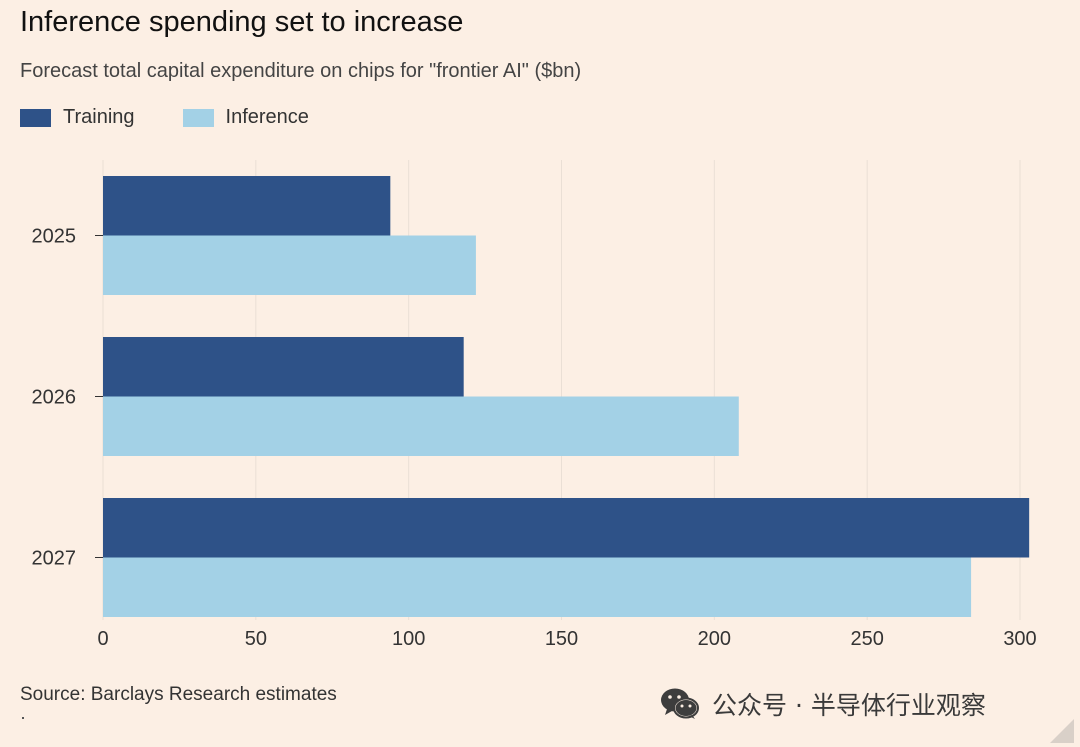 The height and width of the screenshot is (747, 1080). What do you see at coordinates (566, 528) in the screenshot?
I see `bar-training-2027` at bounding box center [566, 528].